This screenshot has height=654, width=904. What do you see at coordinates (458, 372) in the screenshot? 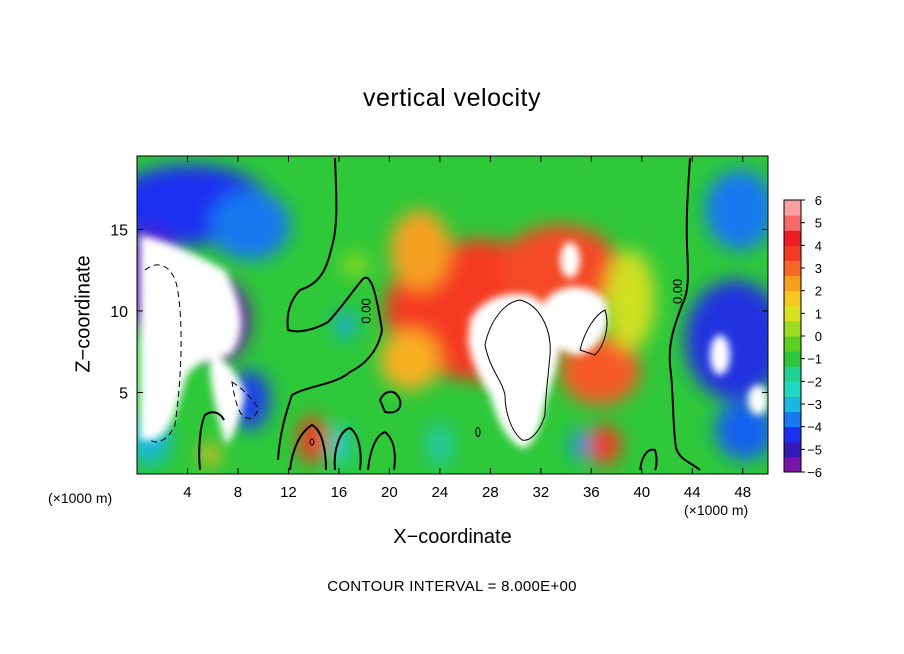
I see `inner-contours` at bounding box center [458, 372].